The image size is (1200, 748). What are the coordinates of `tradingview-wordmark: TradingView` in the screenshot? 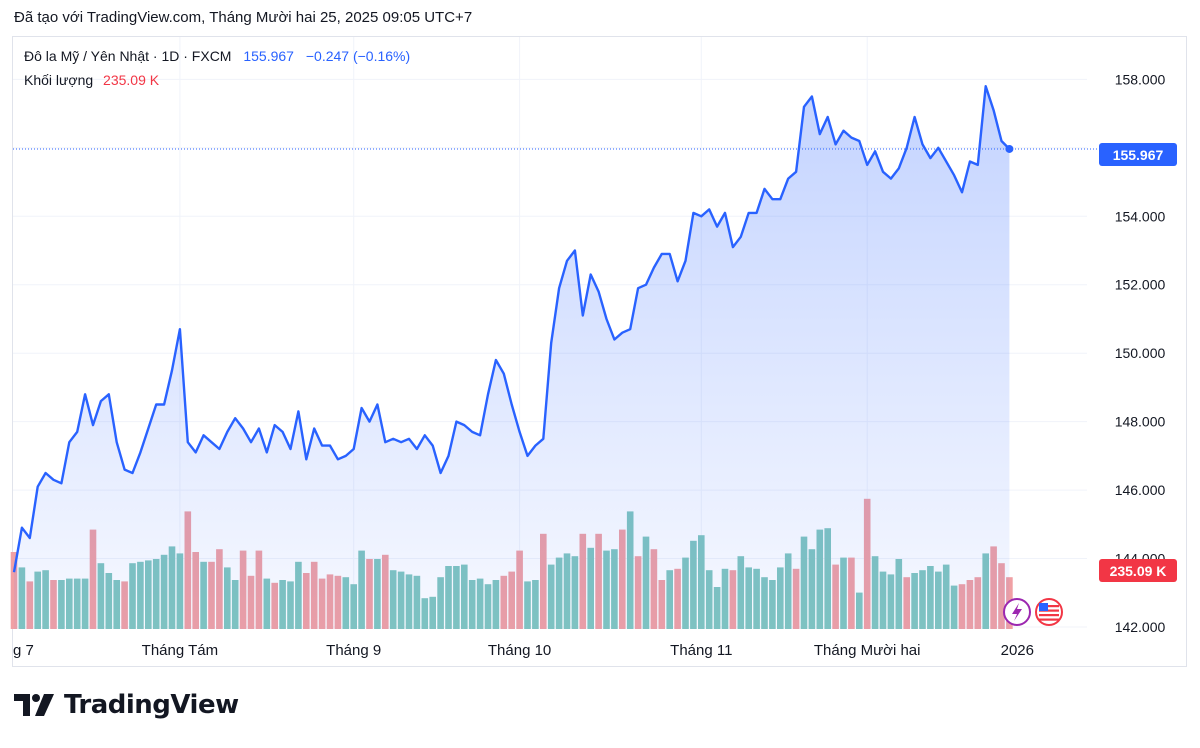 It's located at (151, 705).